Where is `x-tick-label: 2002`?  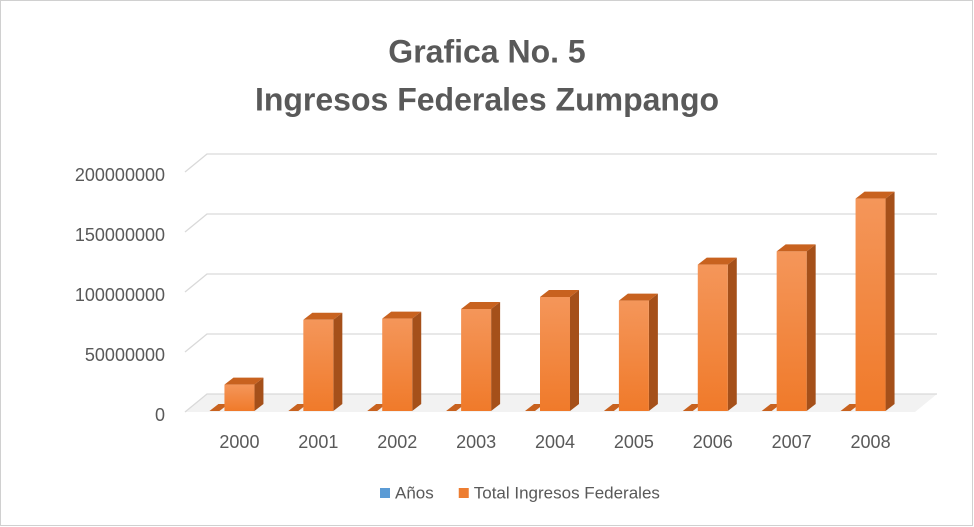 x-tick-label: 2002 is located at coordinates (397, 442).